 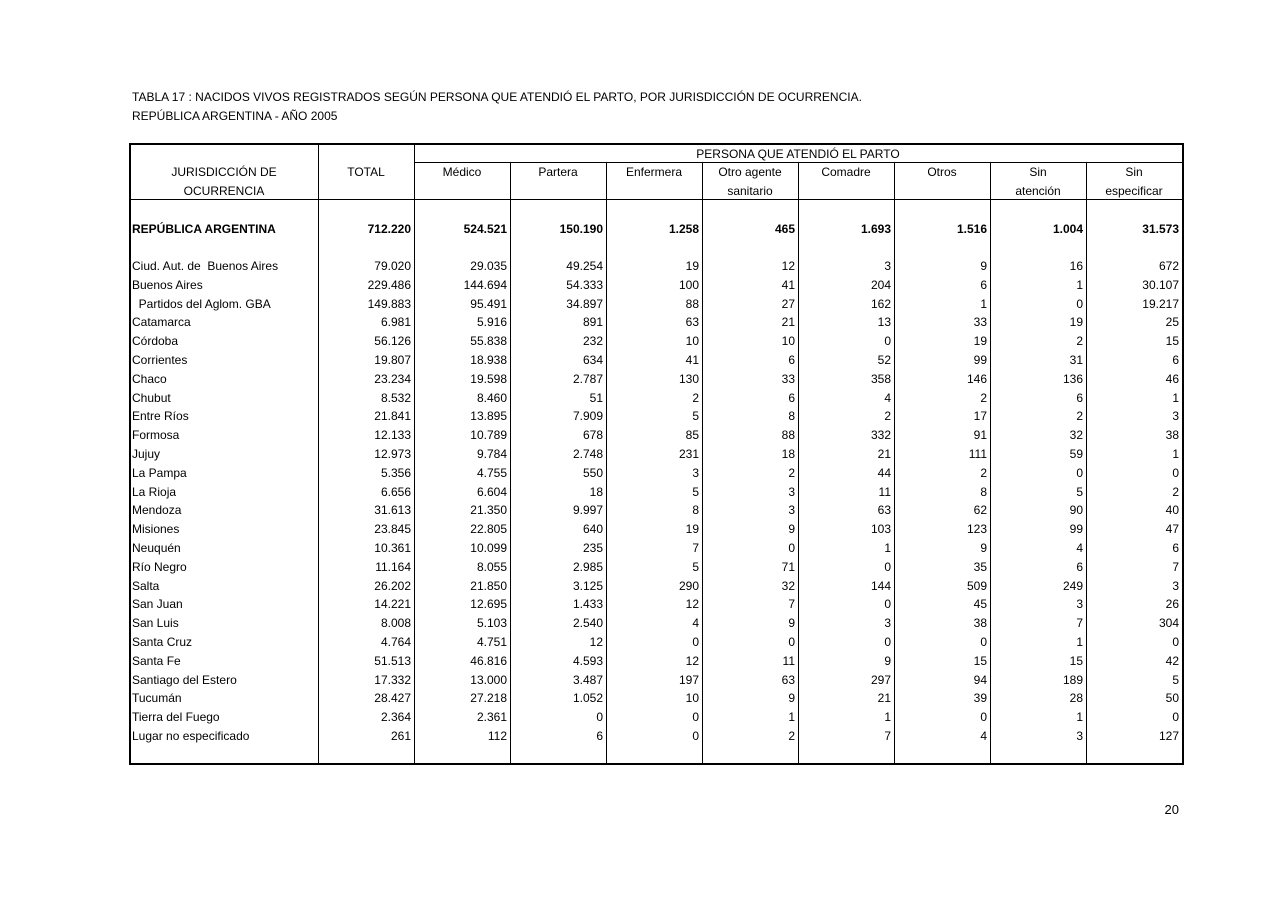 What do you see at coordinates (692, 303) in the screenshot?
I see `table-cell: 88` at bounding box center [692, 303].